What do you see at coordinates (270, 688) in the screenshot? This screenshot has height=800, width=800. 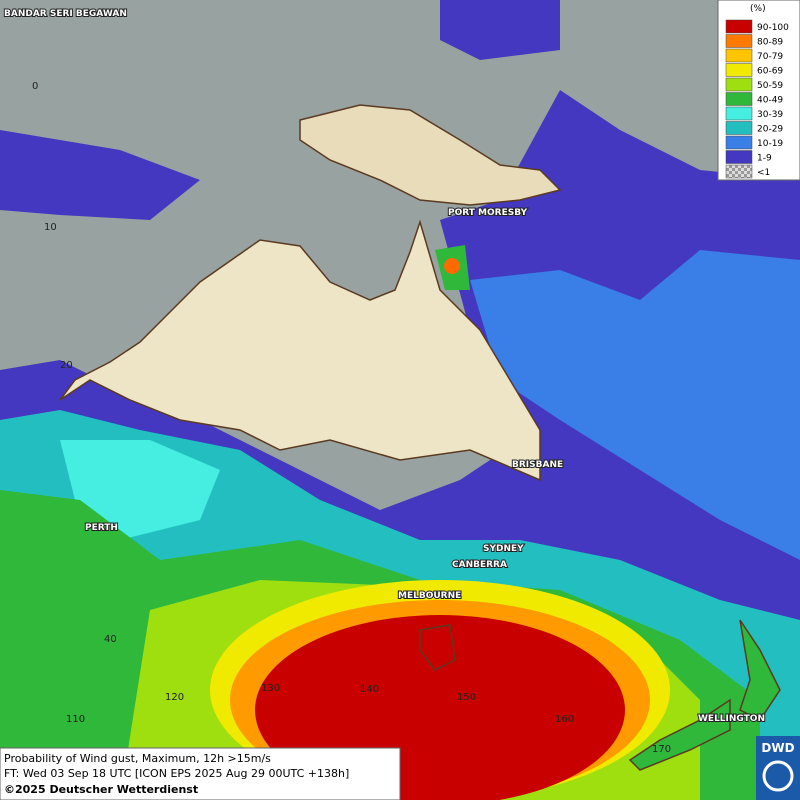 I see `grid-label: 130` at bounding box center [270, 688].